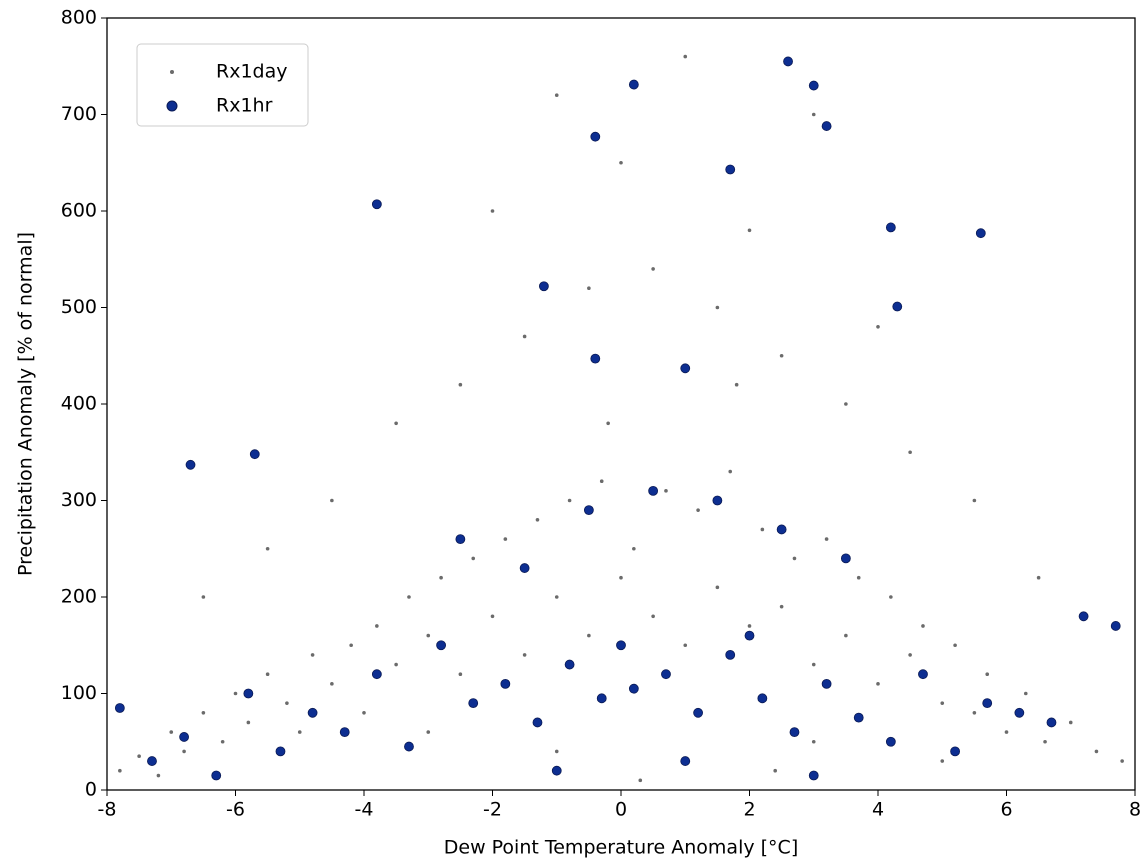 The image size is (1147, 864). What do you see at coordinates (621, 810) in the screenshot?
I see `x-tick-label: 0` at bounding box center [621, 810].